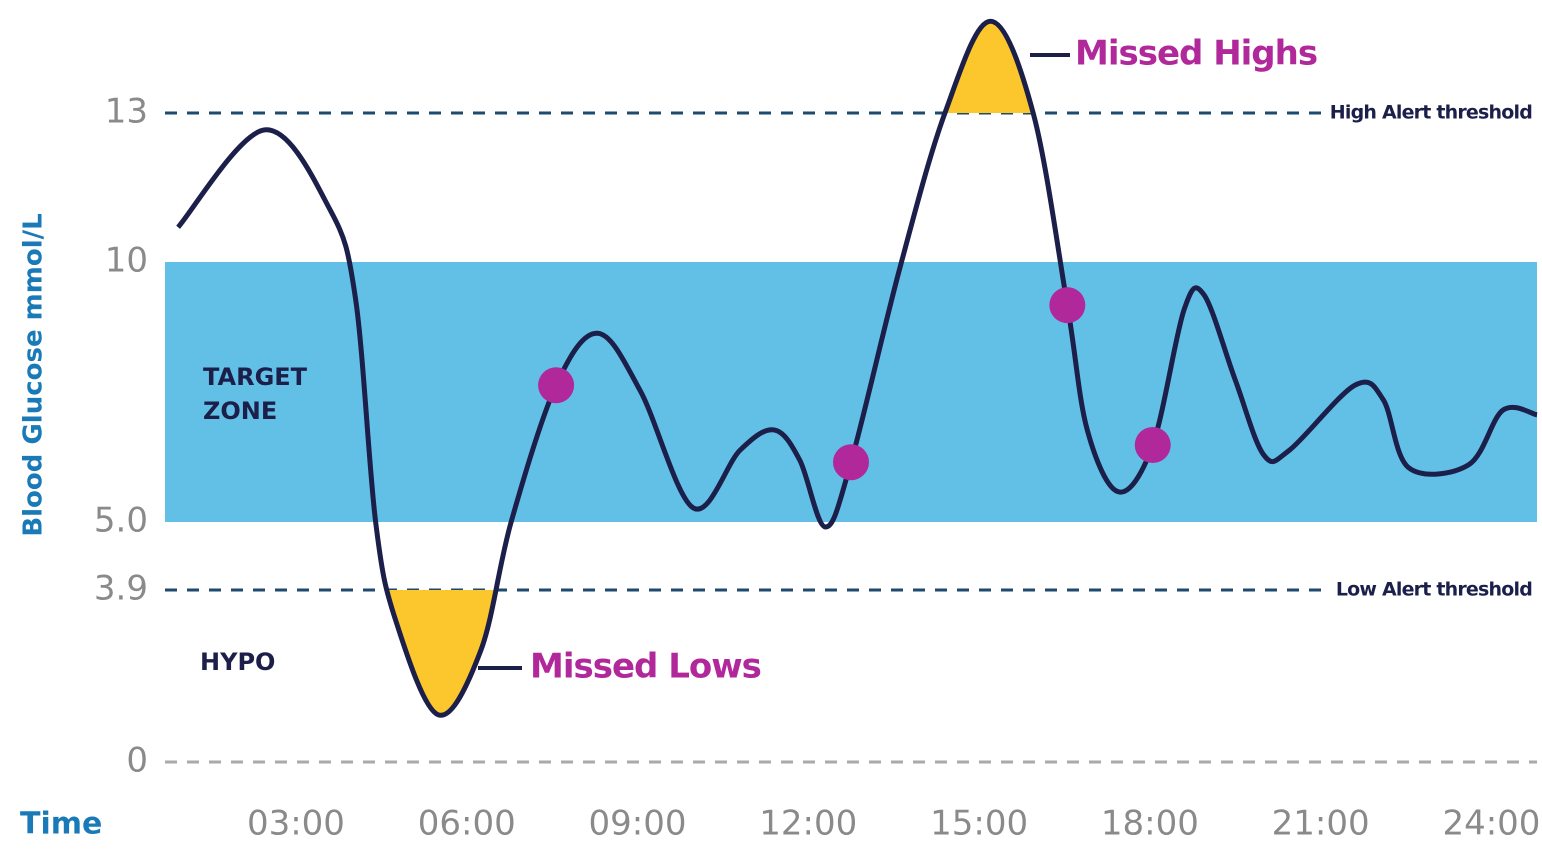  What do you see at coordinates (1491, 824) in the screenshot?
I see `x-tick-label: 24:00` at bounding box center [1491, 824].